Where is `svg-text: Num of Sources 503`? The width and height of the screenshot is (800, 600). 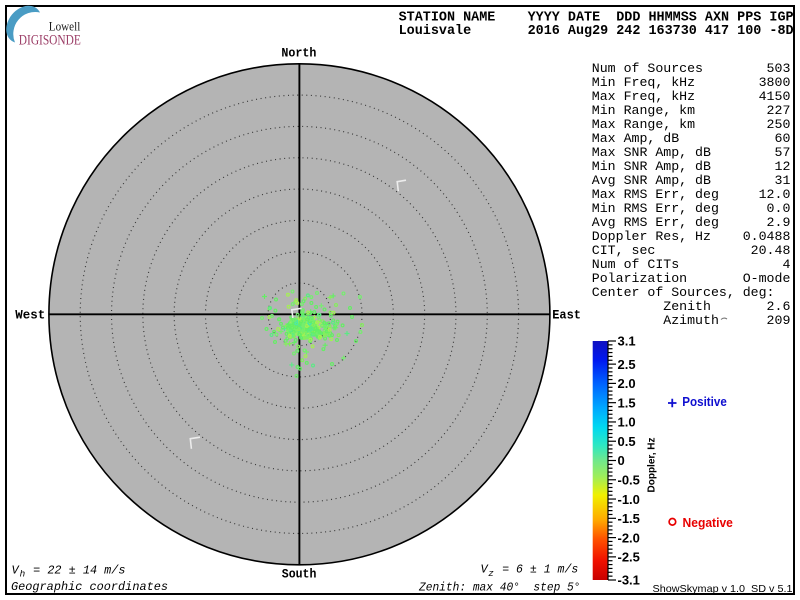 svg-text: Num of Sources 503 is located at coordinates (691, 68).